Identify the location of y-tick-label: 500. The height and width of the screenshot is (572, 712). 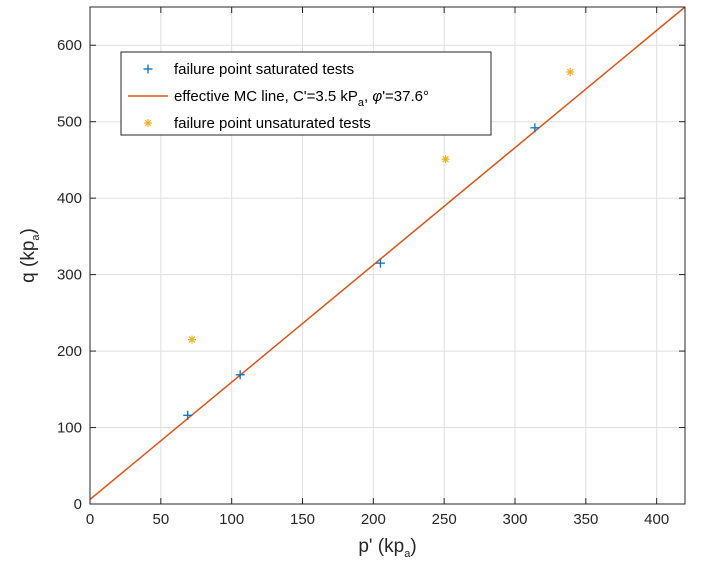
(69, 122).